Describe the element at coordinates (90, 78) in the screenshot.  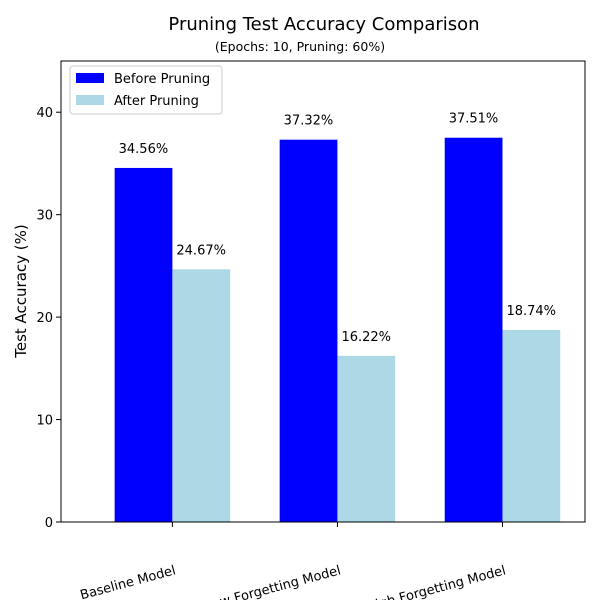
I see `legend-swatch-before-pruning` at that location.